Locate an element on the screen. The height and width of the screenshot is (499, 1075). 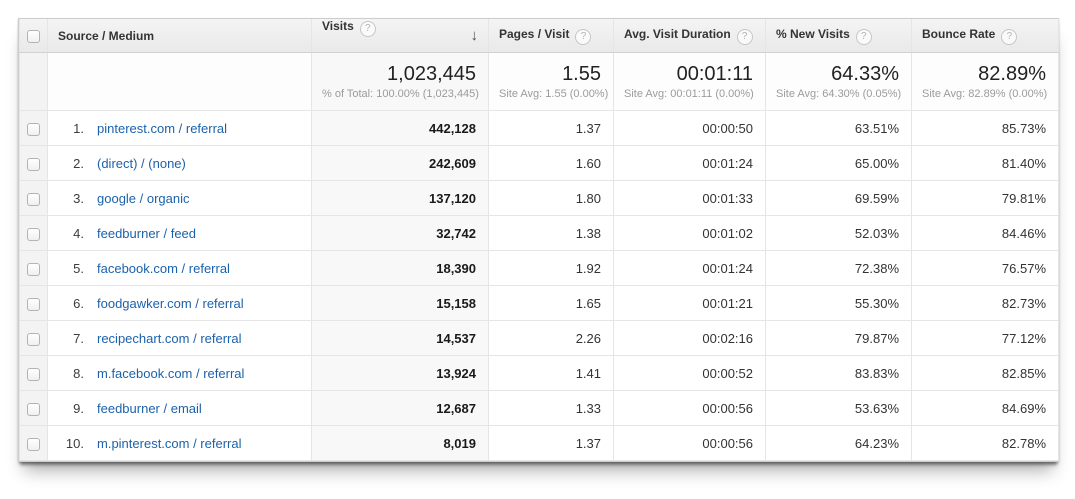
row-rank: 2. is located at coordinates (78, 163).